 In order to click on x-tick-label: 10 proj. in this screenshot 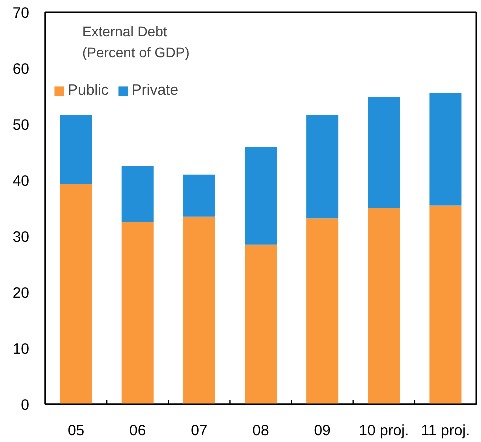, I will do `click(384, 431)`.